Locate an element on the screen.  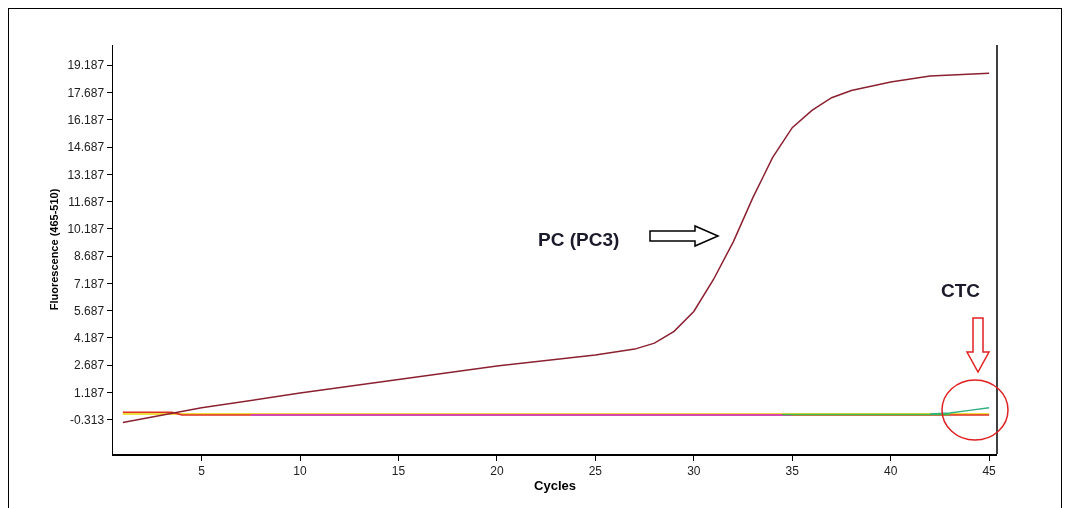
x-tick-label: 35 is located at coordinates (792, 470).